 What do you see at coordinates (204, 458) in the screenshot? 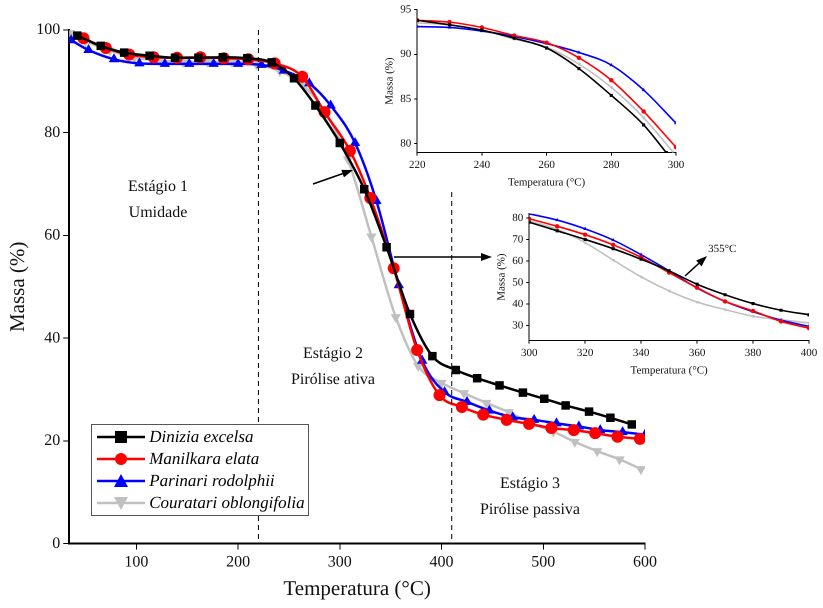
I see `legend-label: Manilkara elata` at bounding box center [204, 458].